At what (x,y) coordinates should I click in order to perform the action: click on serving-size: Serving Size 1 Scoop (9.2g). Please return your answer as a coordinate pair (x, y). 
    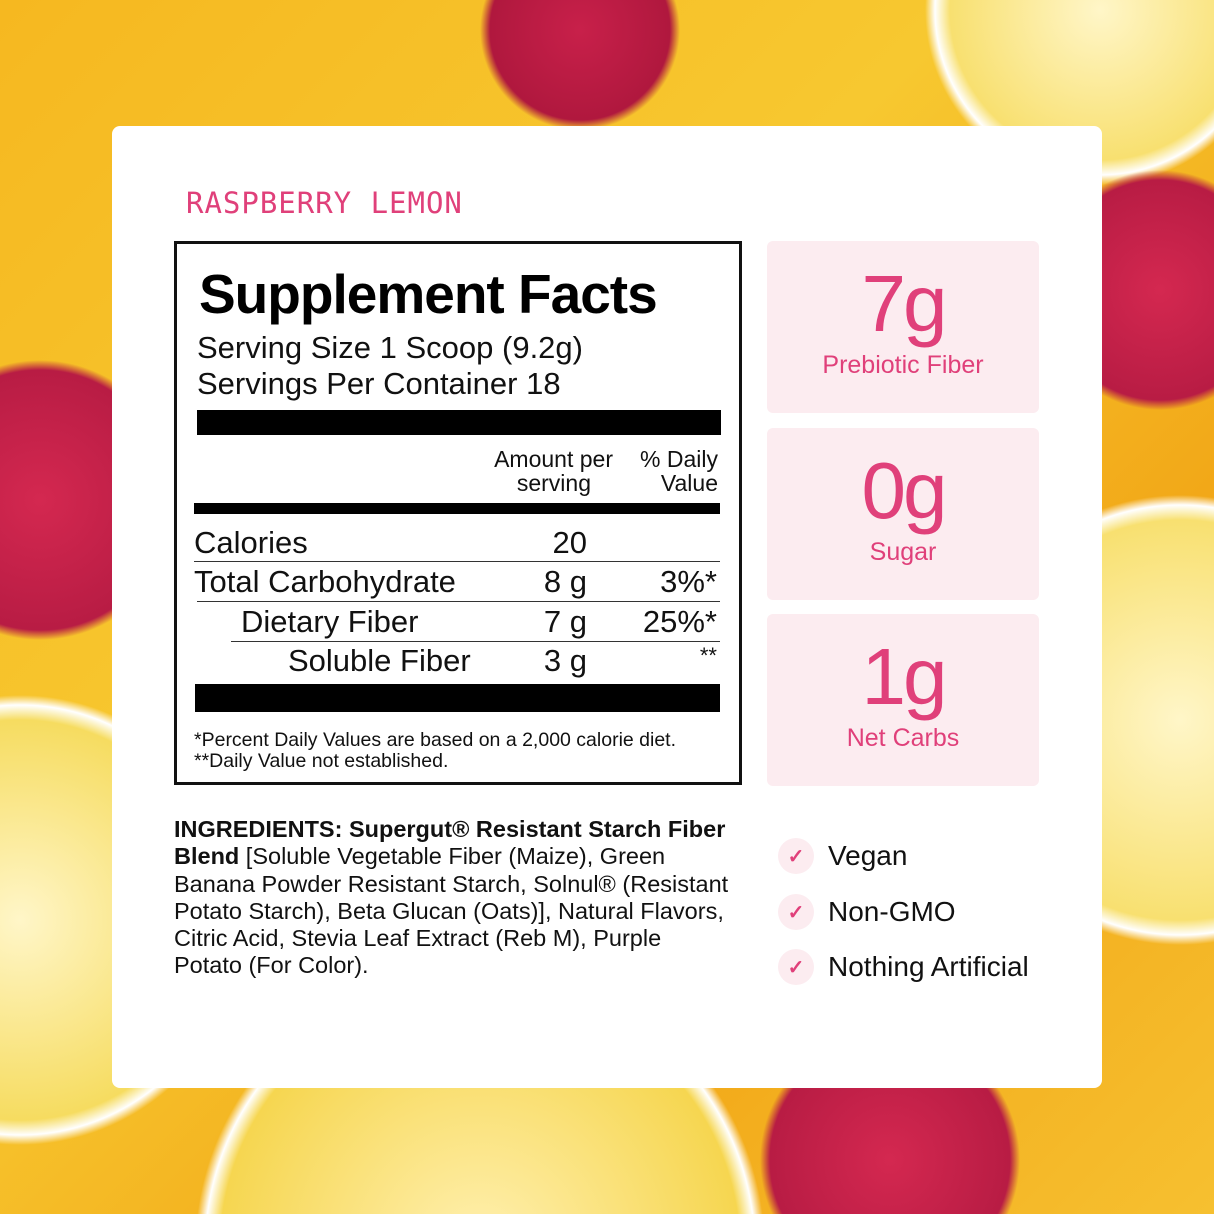
    Looking at the image, I should click on (390, 347).